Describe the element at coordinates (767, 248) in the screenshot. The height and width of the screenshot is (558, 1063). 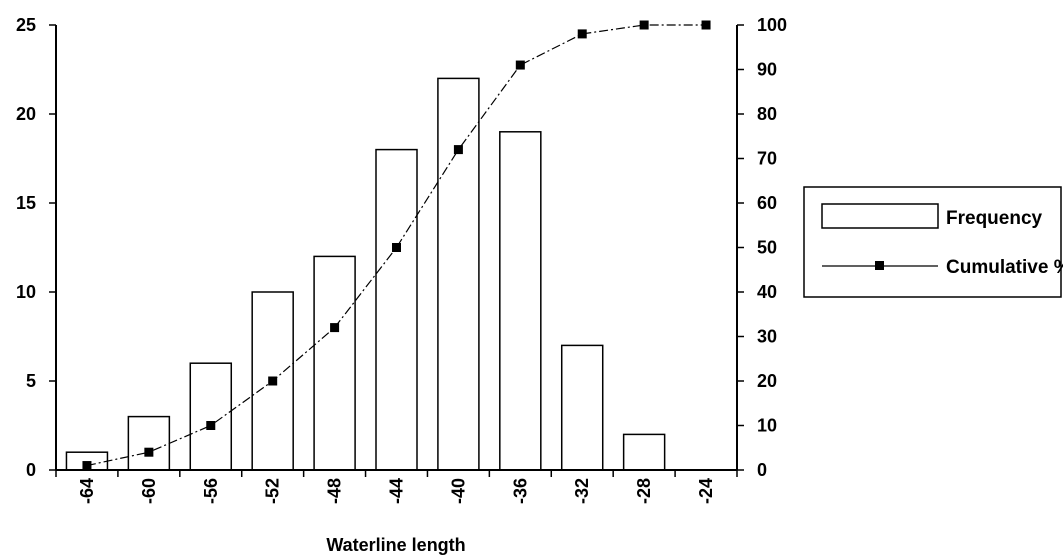
I see `right-y-tick-label: 50` at that location.